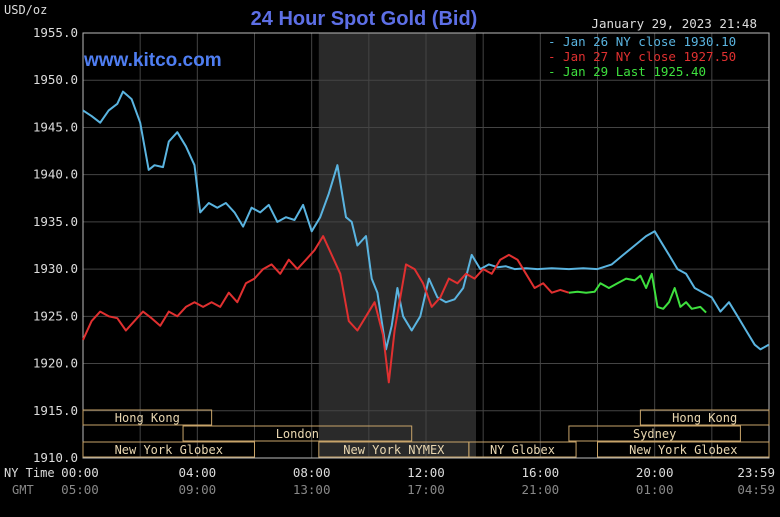 This screenshot has height=517, width=780. What do you see at coordinates (642, 41) in the screenshot?
I see `legend-entry: - Jan 26 NY close 1930.10` at bounding box center [642, 41].